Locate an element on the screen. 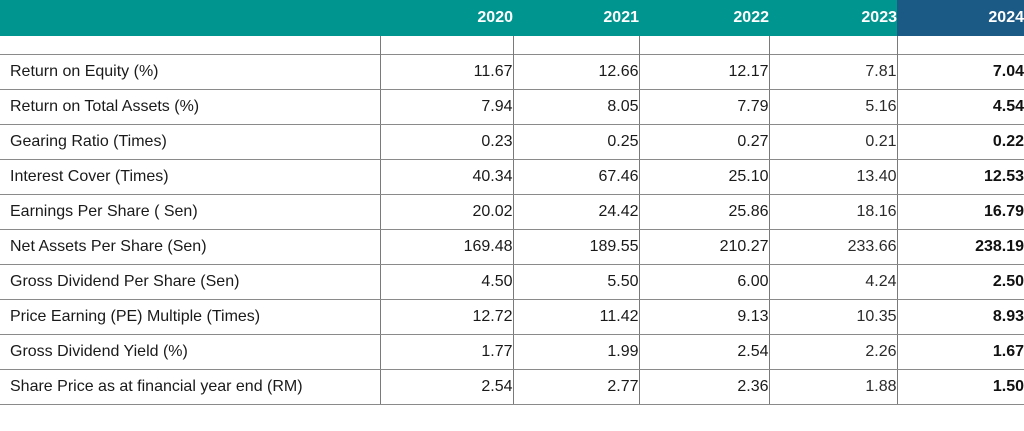 The width and height of the screenshot is (1024, 431). row-label: Return on Total Assets (%) is located at coordinates (190, 107).